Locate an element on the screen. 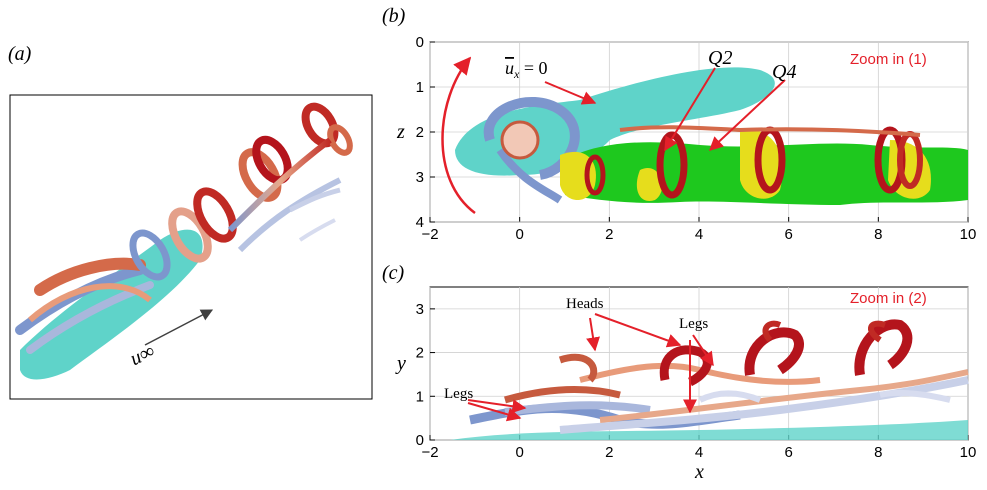 This screenshot has width=987, height=490. q4-arrow is located at coordinates (747, 115).